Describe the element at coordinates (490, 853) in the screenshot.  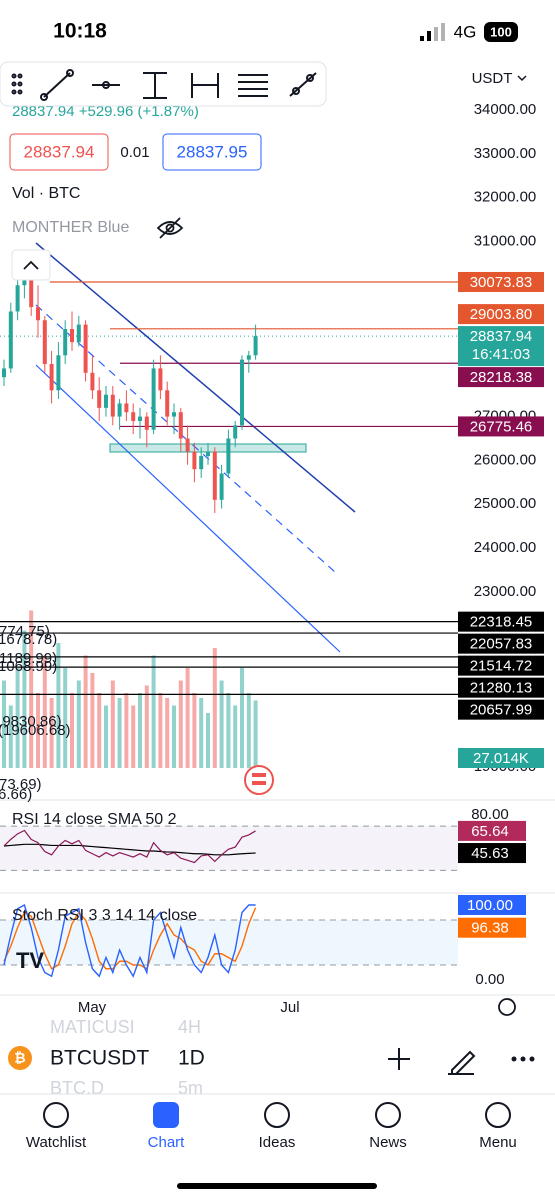
I see `value-label: 45.63` at that location.